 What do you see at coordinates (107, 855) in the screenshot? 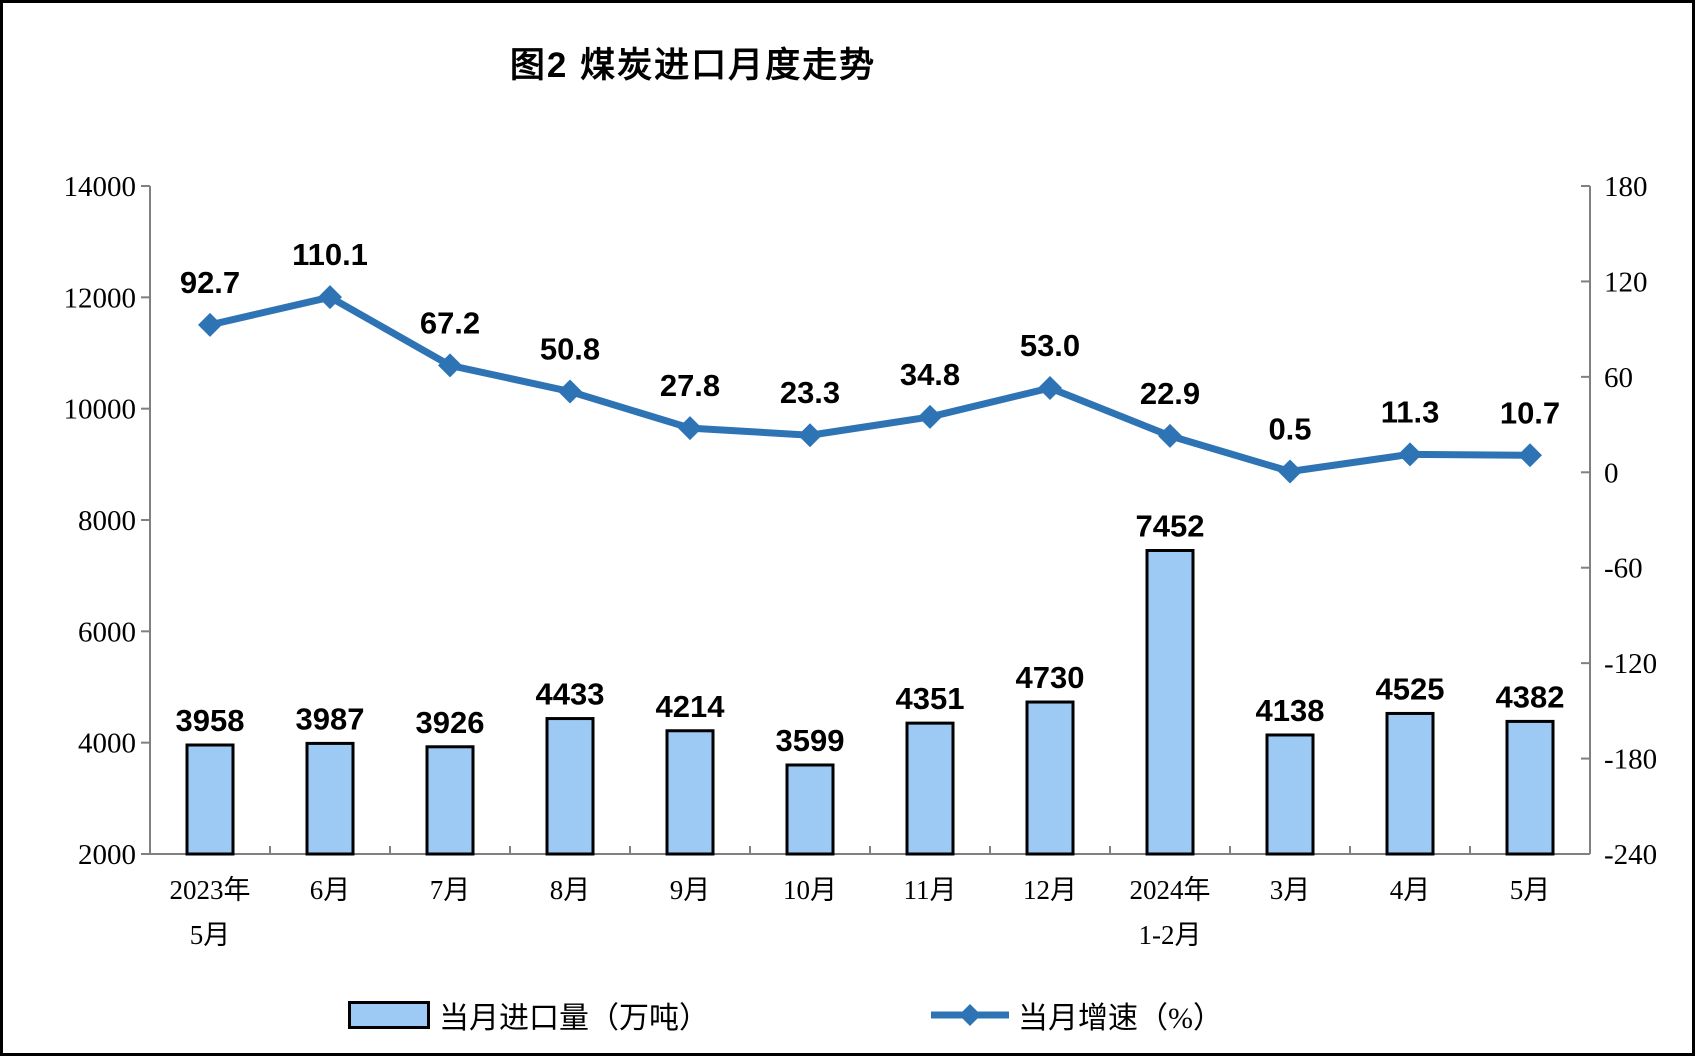
I see `left-axis-tick-label: 2000` at bounding box center [107, 855].